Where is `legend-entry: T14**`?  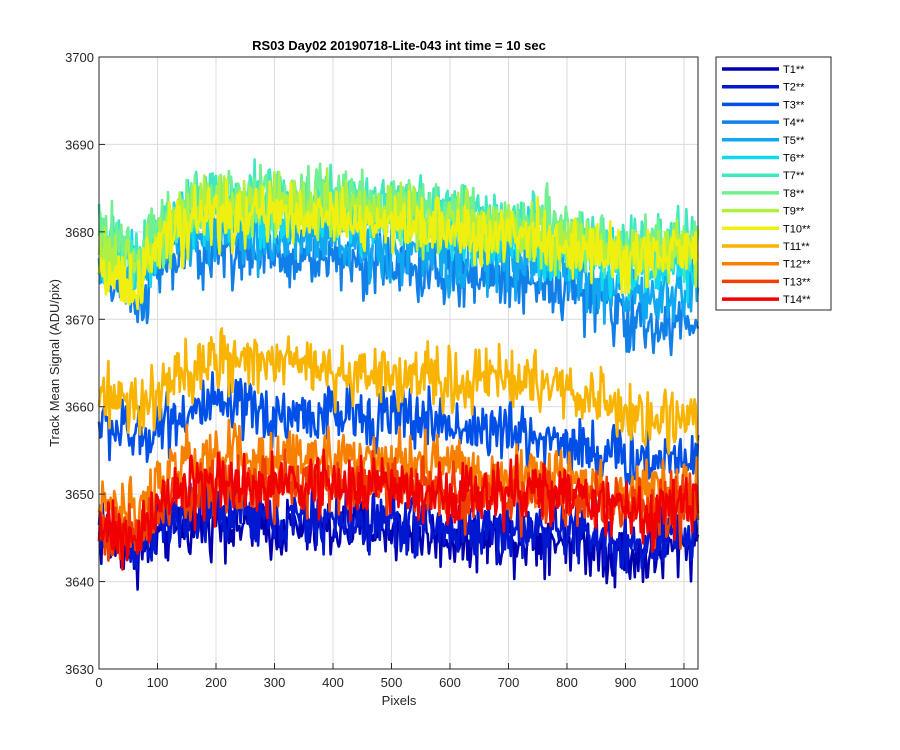
legend-entry: T14** is located at coordinates (797, 300).